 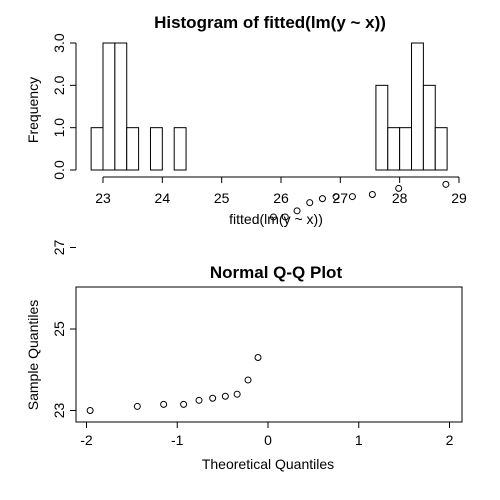 I want to click on histogram-x-tick-label: 26, so click(x=281, y=198).